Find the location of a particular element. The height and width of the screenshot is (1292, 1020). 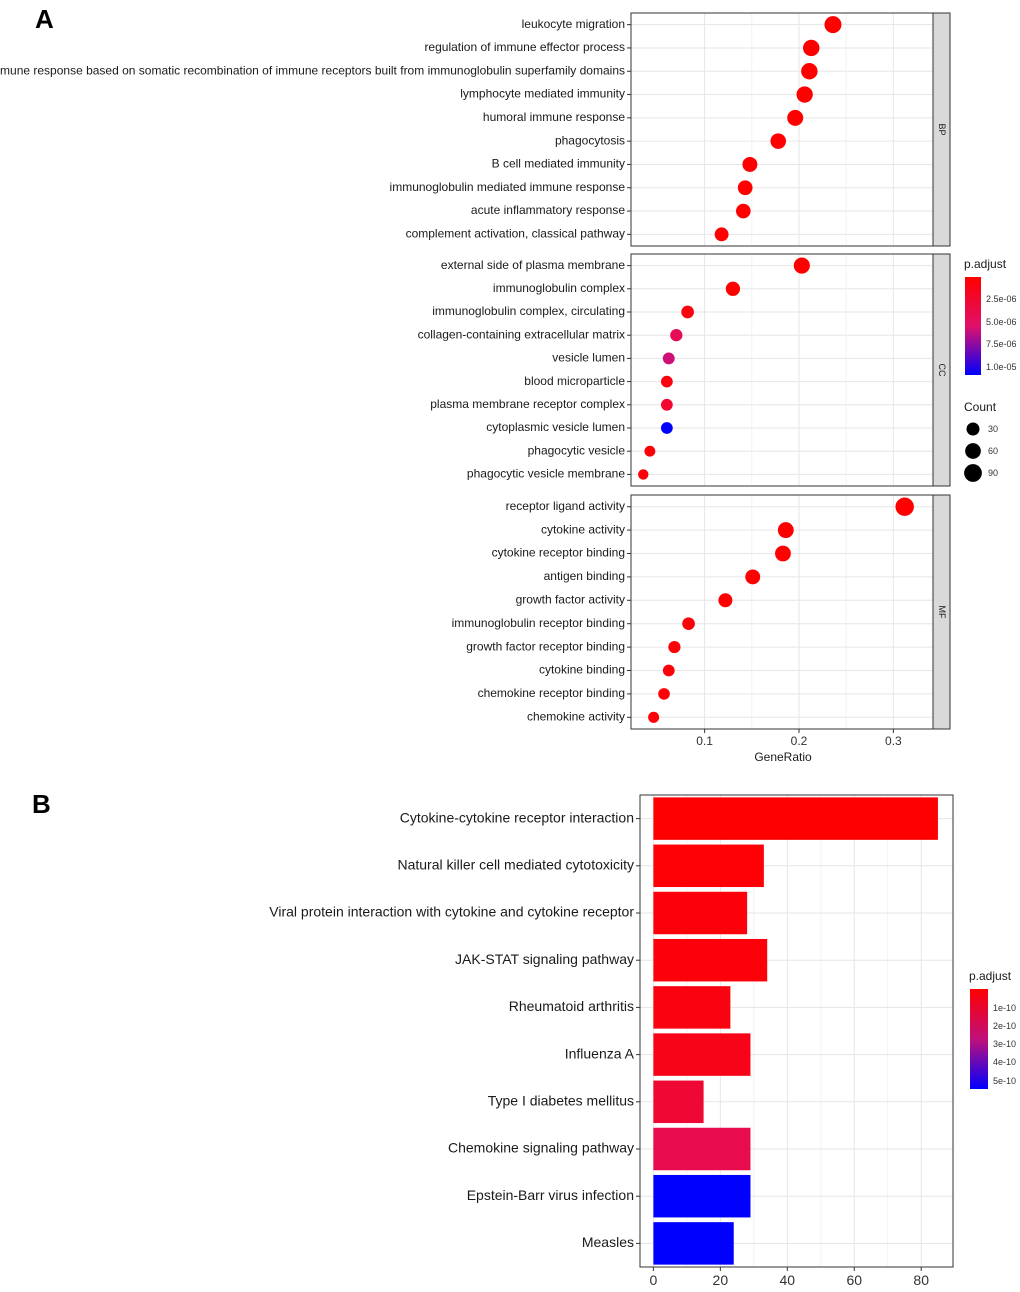

pathway-label: Cytokine-cytokine receptor interaction is located at coordinates (517, 817).